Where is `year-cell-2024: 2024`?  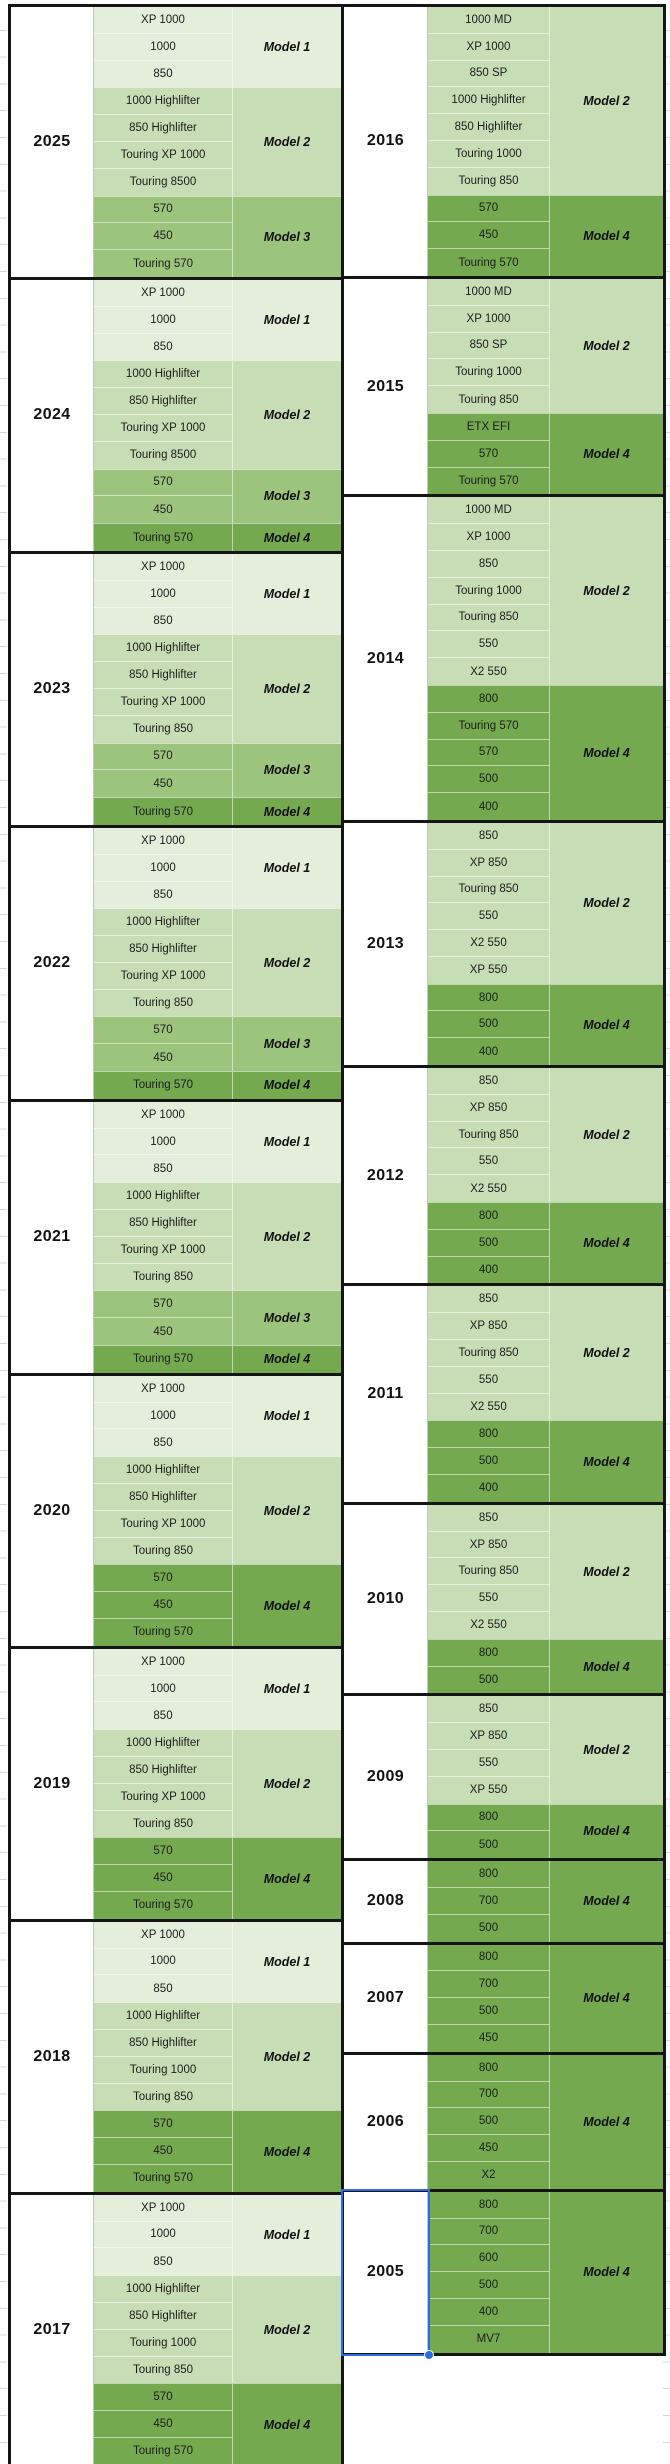 year-cell-2024: 2024 is located at coordinates (52, 415).